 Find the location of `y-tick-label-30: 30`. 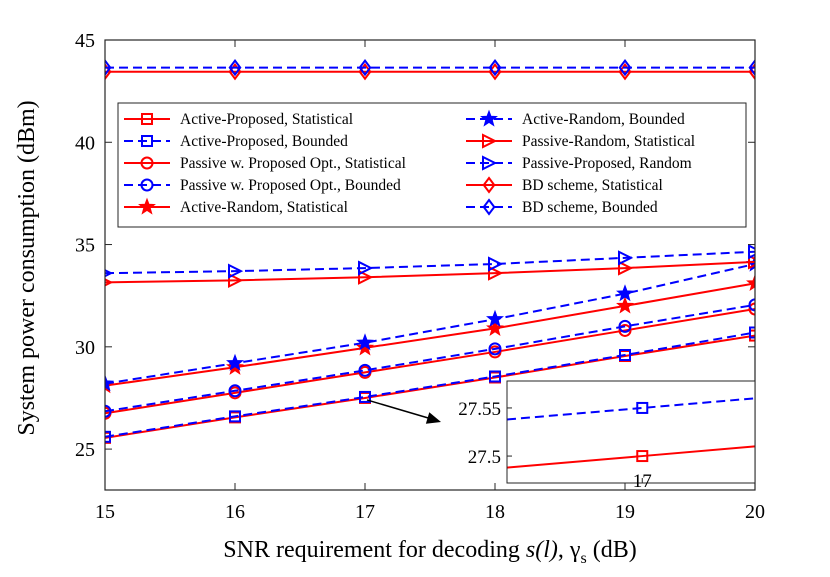

y-tick-label-30: 30 is located at coordinates (85, 348).